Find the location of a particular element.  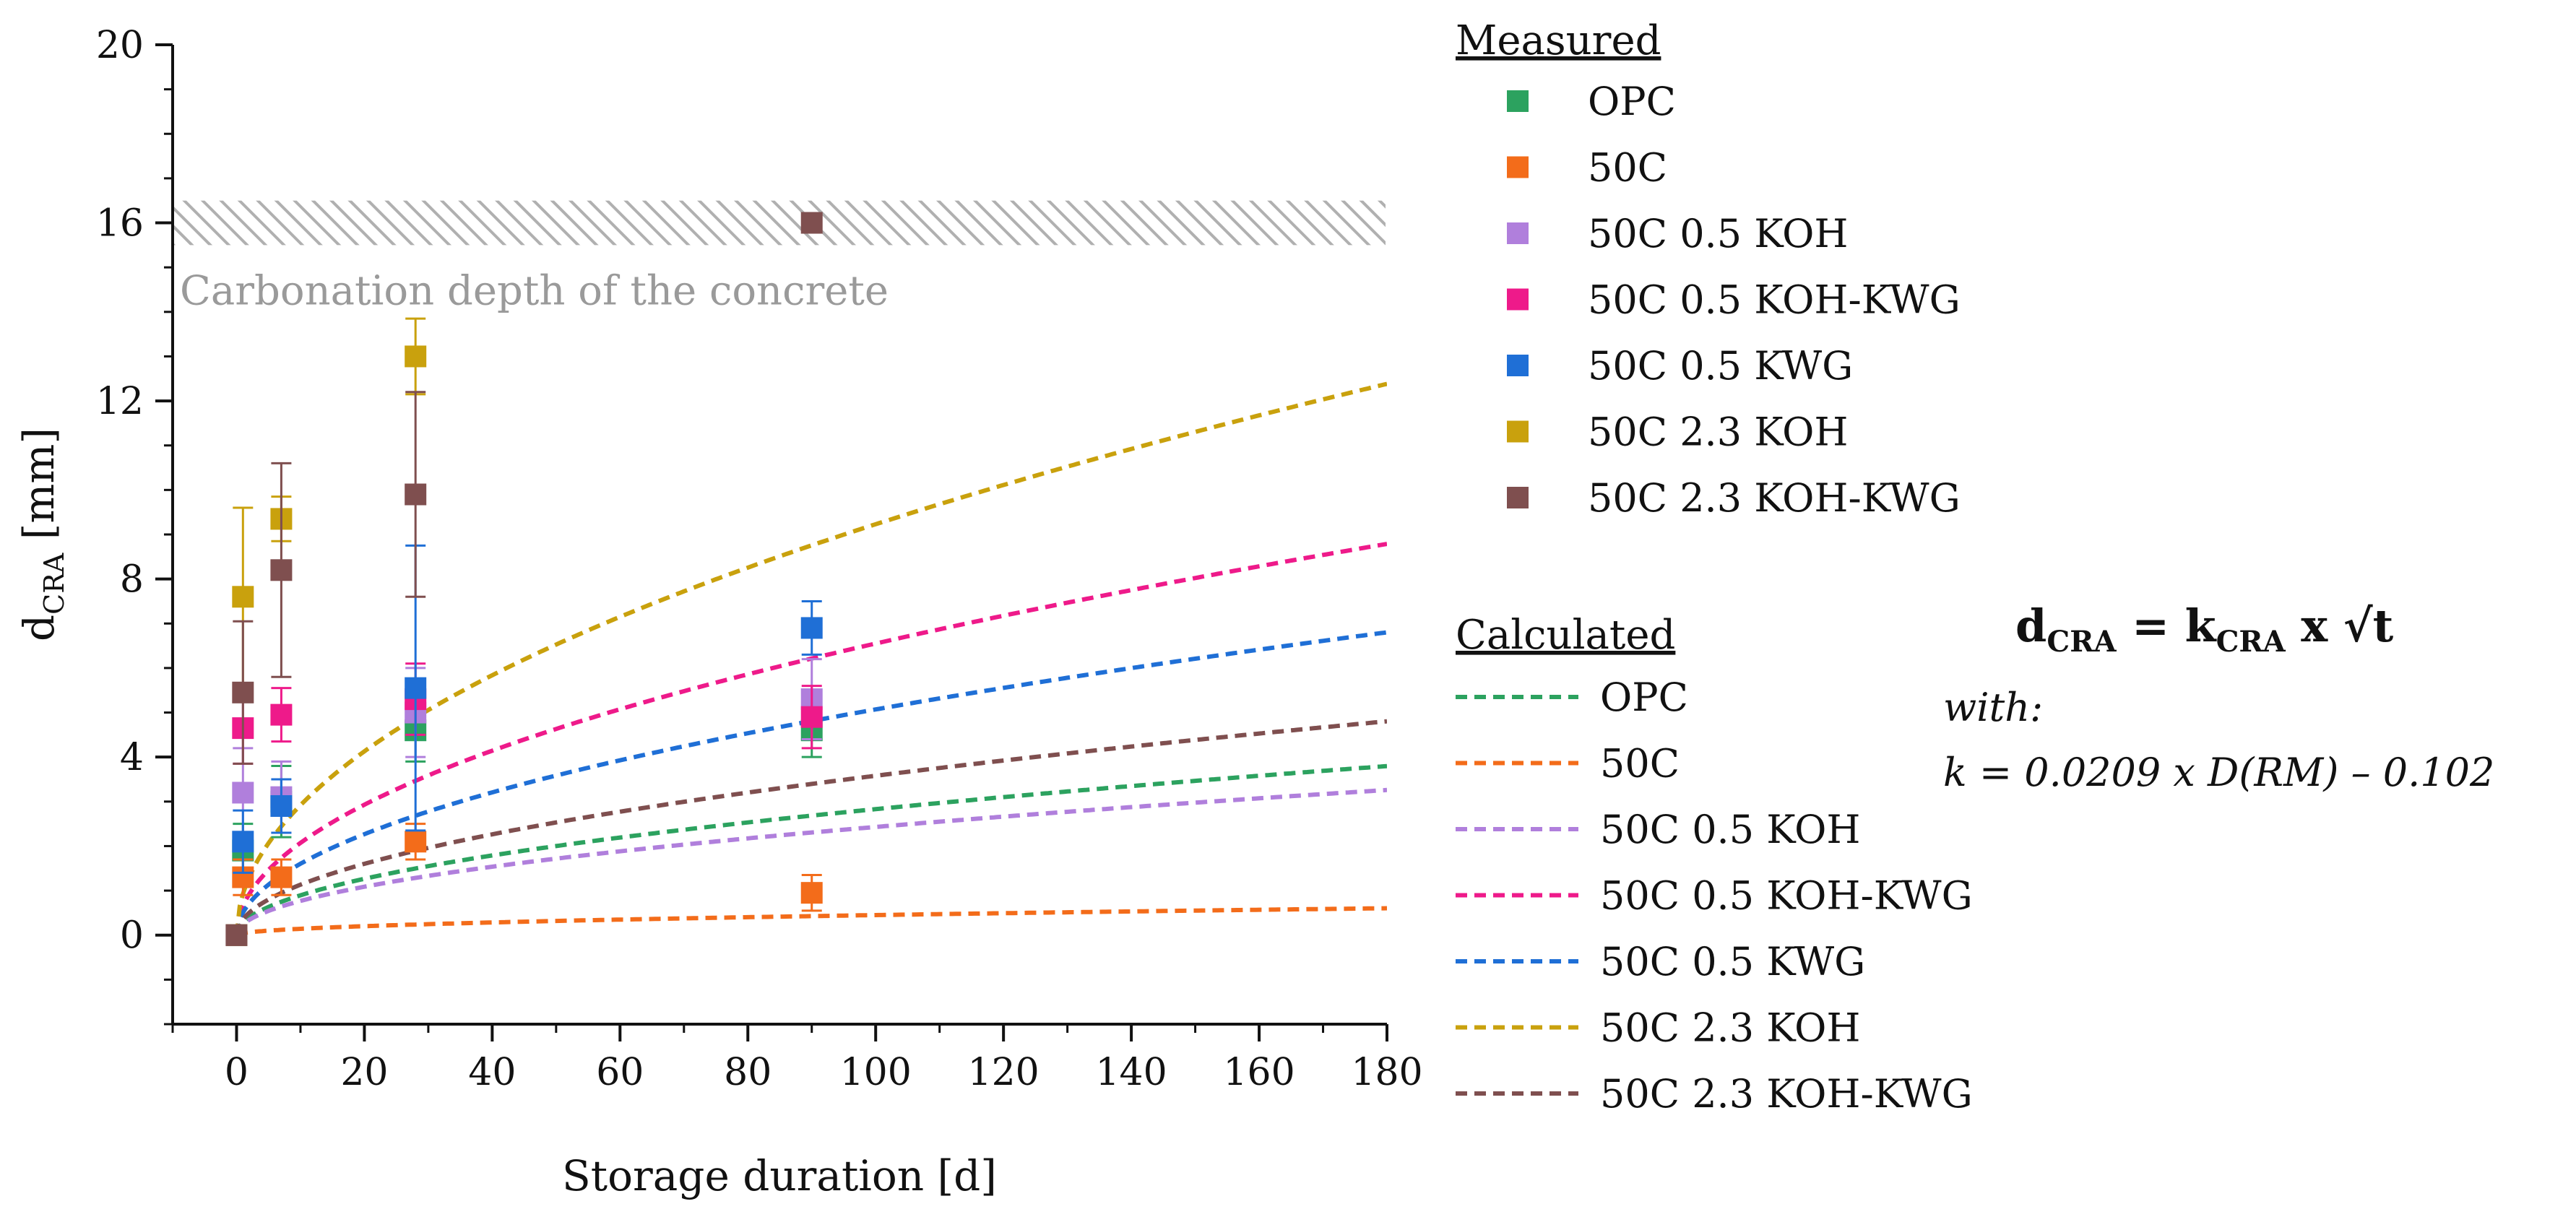

formula-k: k = 0.0209 x D(RM) – 0.102 is located at coordinates (2218, 772).